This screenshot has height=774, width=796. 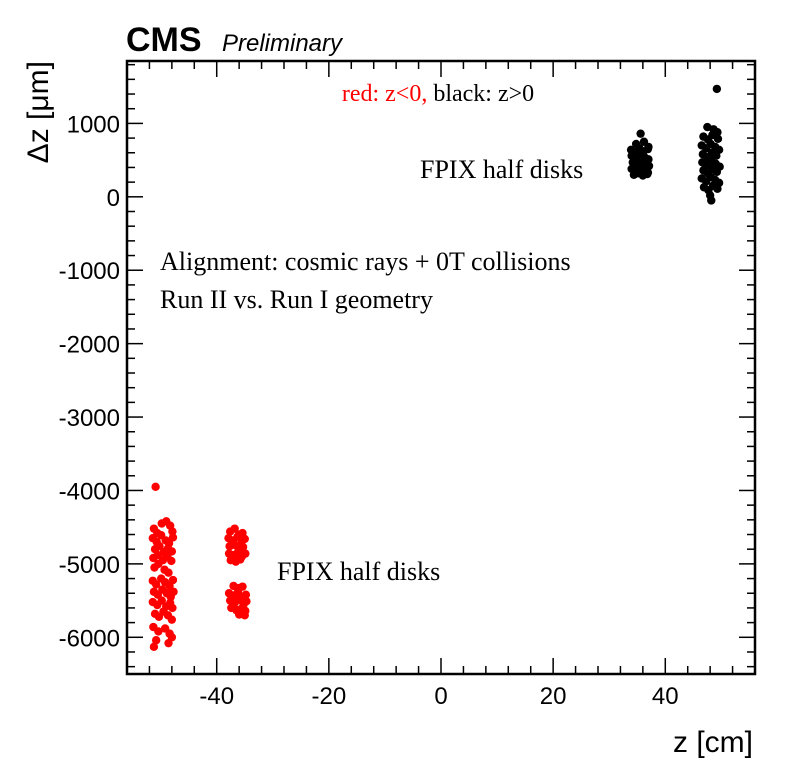 I want to click on y-tick-label: -4000, so click(x=89, y=491).